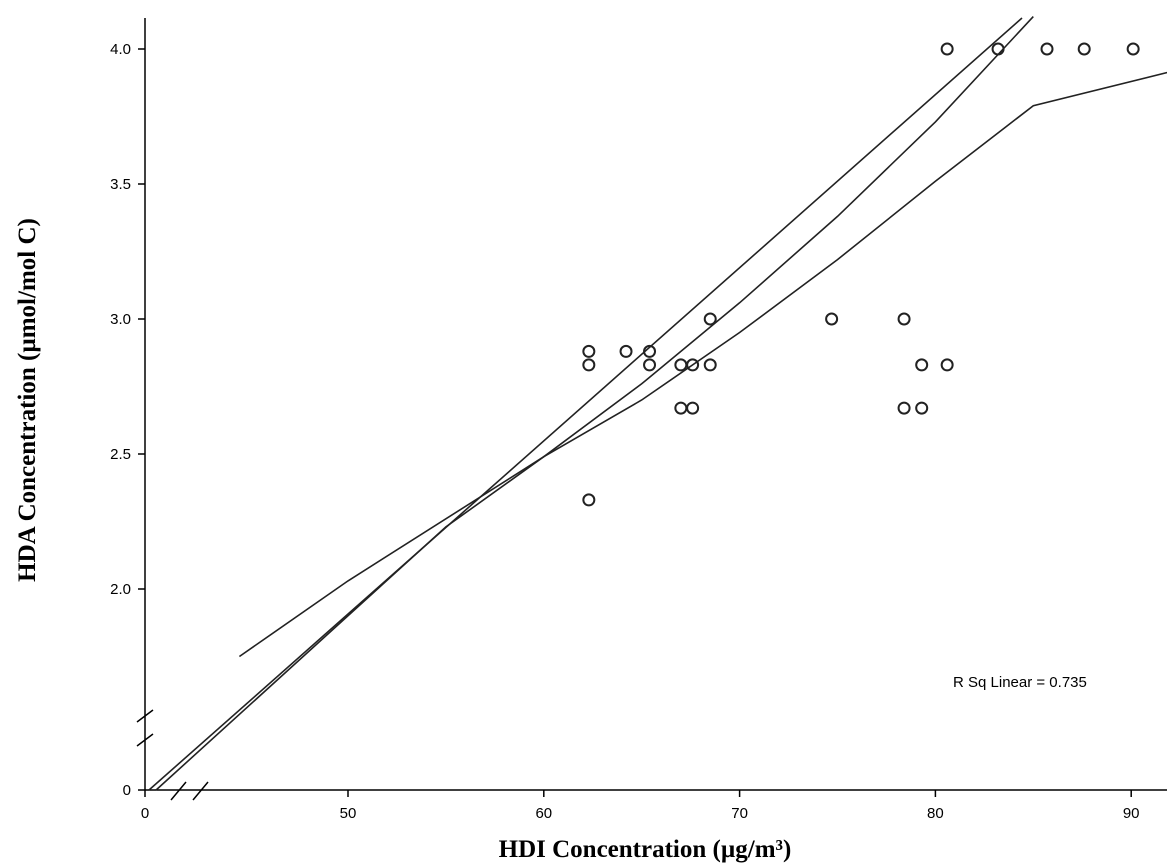  I want to click on y-tick-label: 3.5, so click(120, 184).